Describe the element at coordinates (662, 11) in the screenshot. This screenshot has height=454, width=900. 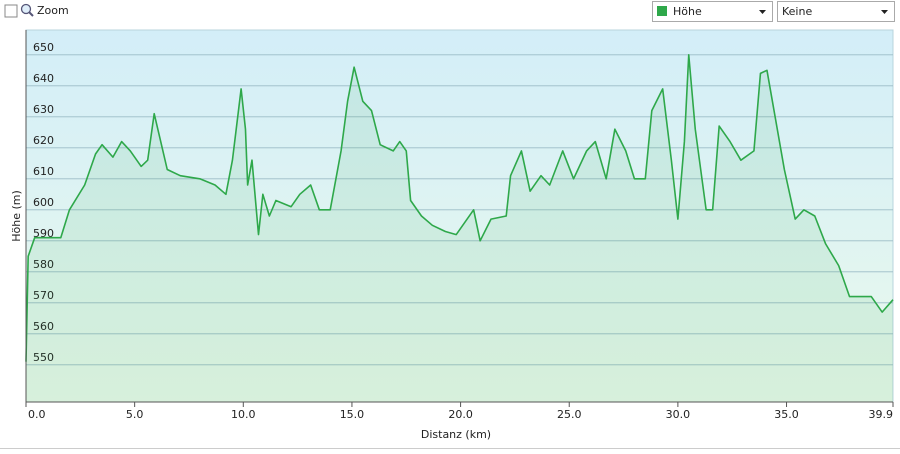
I see `legend-swatch` at that location.